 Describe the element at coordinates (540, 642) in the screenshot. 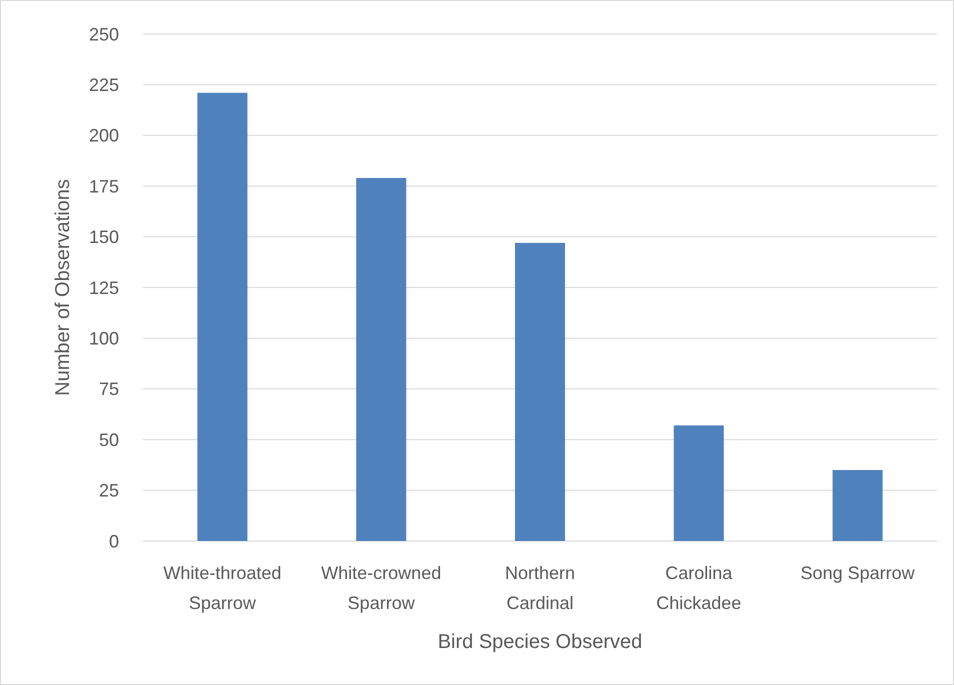

I see `x-axis-title: Bird Species Observed` at that location.